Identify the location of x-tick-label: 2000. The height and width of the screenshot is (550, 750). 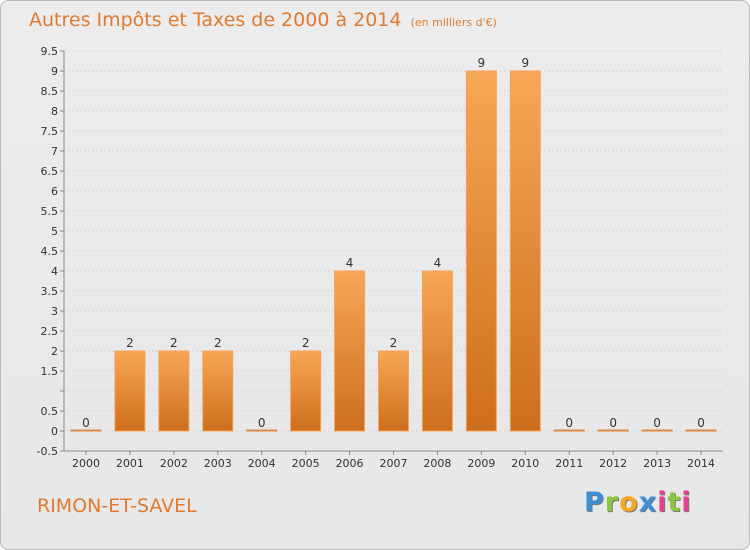
(86, 463).